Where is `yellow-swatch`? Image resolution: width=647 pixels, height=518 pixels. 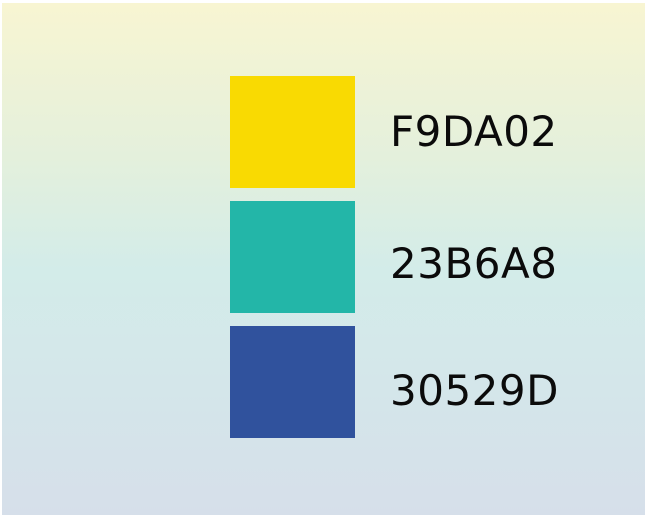 yellow-swatch is located at coordinates (292, 132).